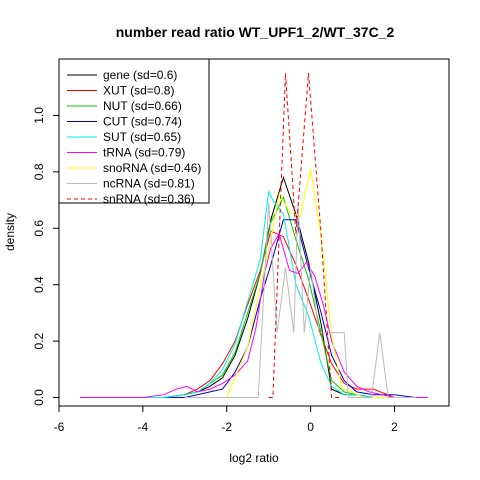  I want to click on x-tick-label: 2, so click(394, 427).